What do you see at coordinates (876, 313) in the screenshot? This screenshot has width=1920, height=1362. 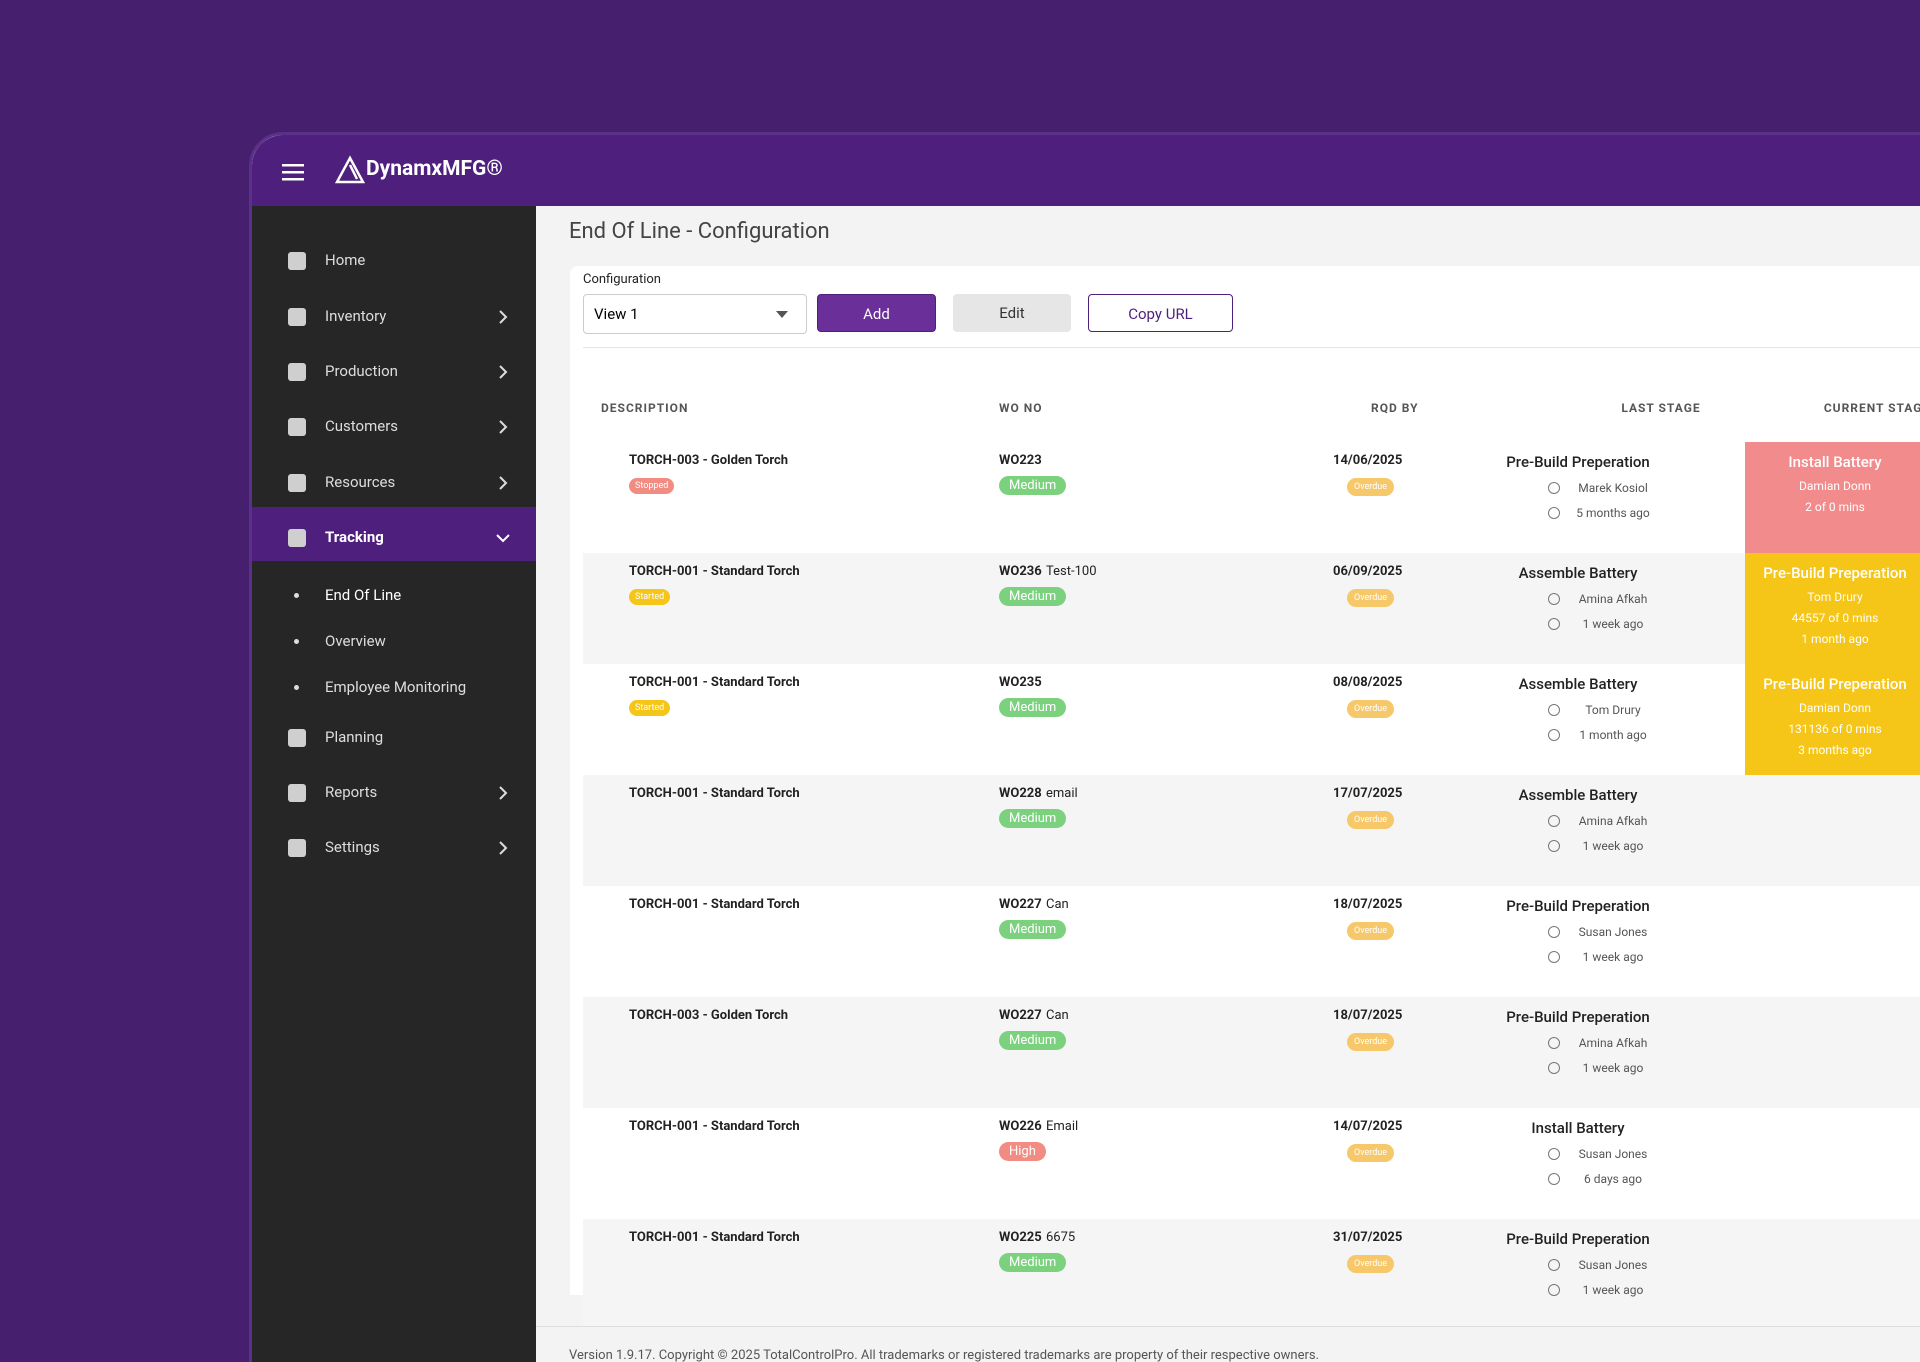 I see `button: Add` at bounding box center [876, 313].